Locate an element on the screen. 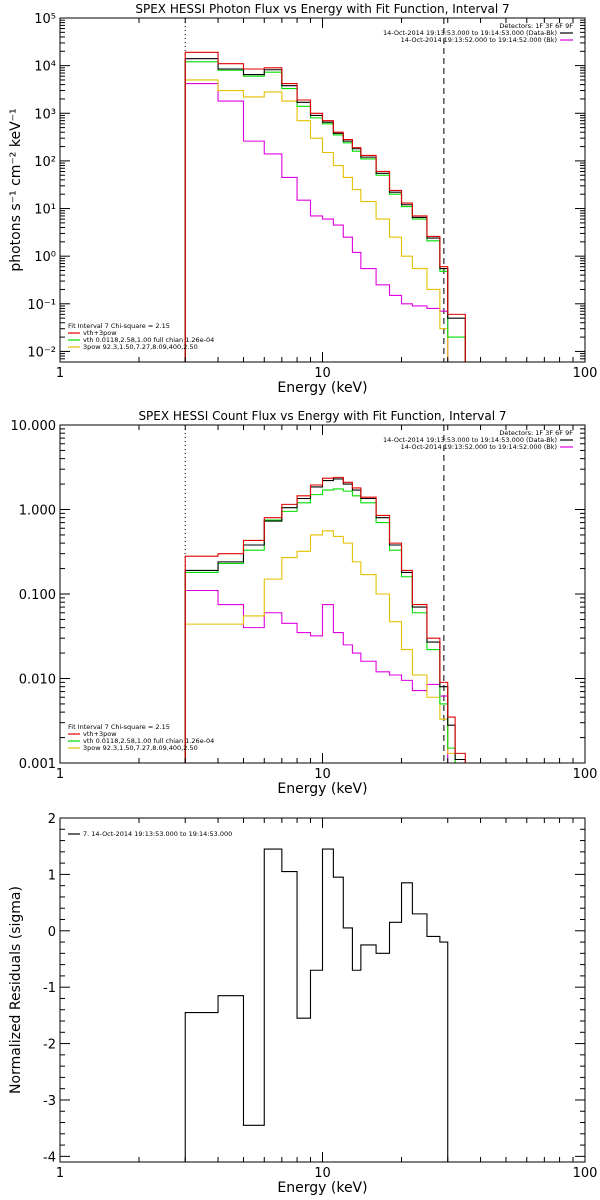 Image resolution: width=600 pixels, height=1200 pixels. y-tick-label: 10⁴ is located at coordinates (45, 67).